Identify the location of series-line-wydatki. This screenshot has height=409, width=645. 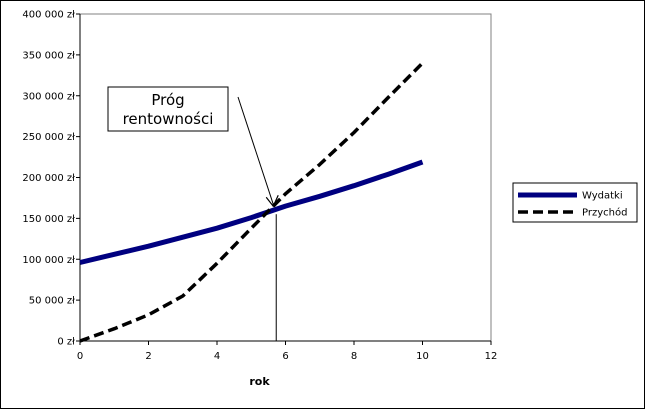
(251, 212).